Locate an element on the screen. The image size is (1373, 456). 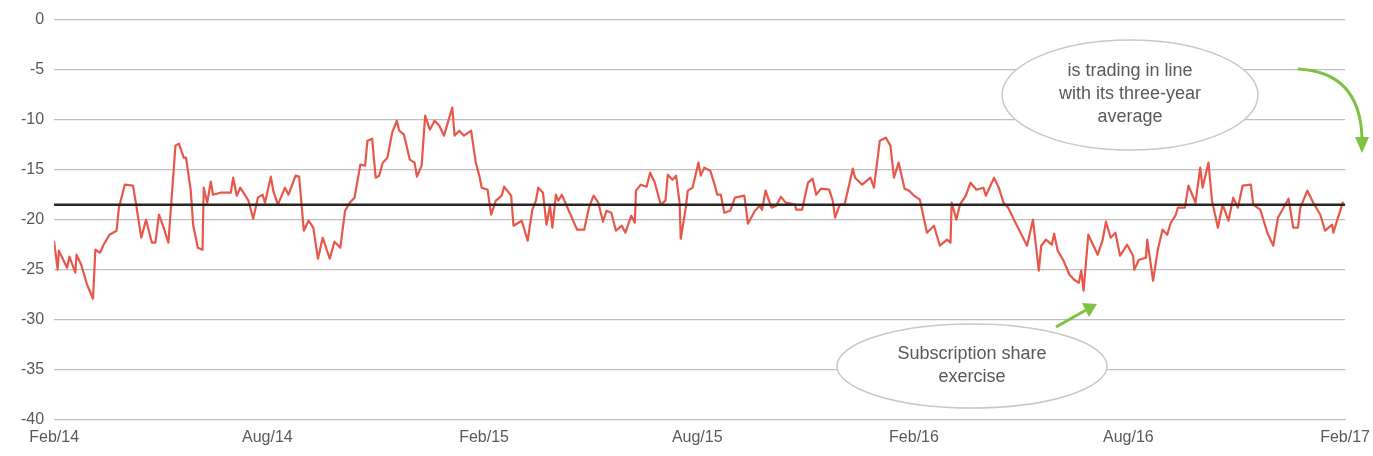
y-tick-label: -25 is located at coordinates (33, 269).